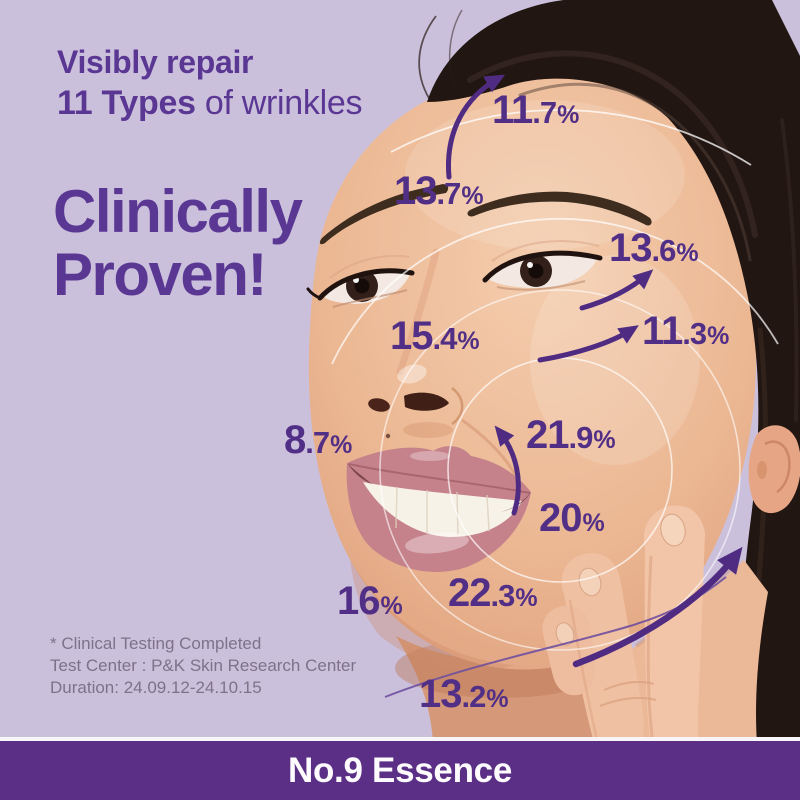 The width and height of the screenshot is (800, 800). I want to click on stat-forehead: 11.7%, so click(535, 110).